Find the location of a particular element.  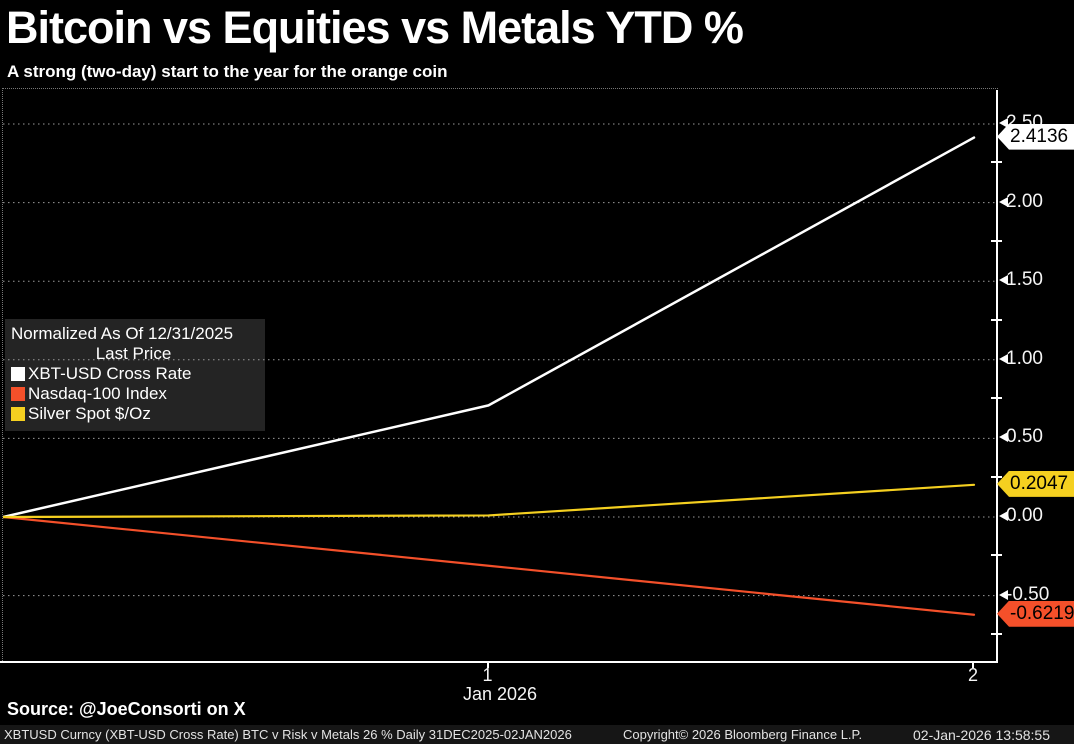

x-axis-label: 1 is located at coordinates (487, 675).